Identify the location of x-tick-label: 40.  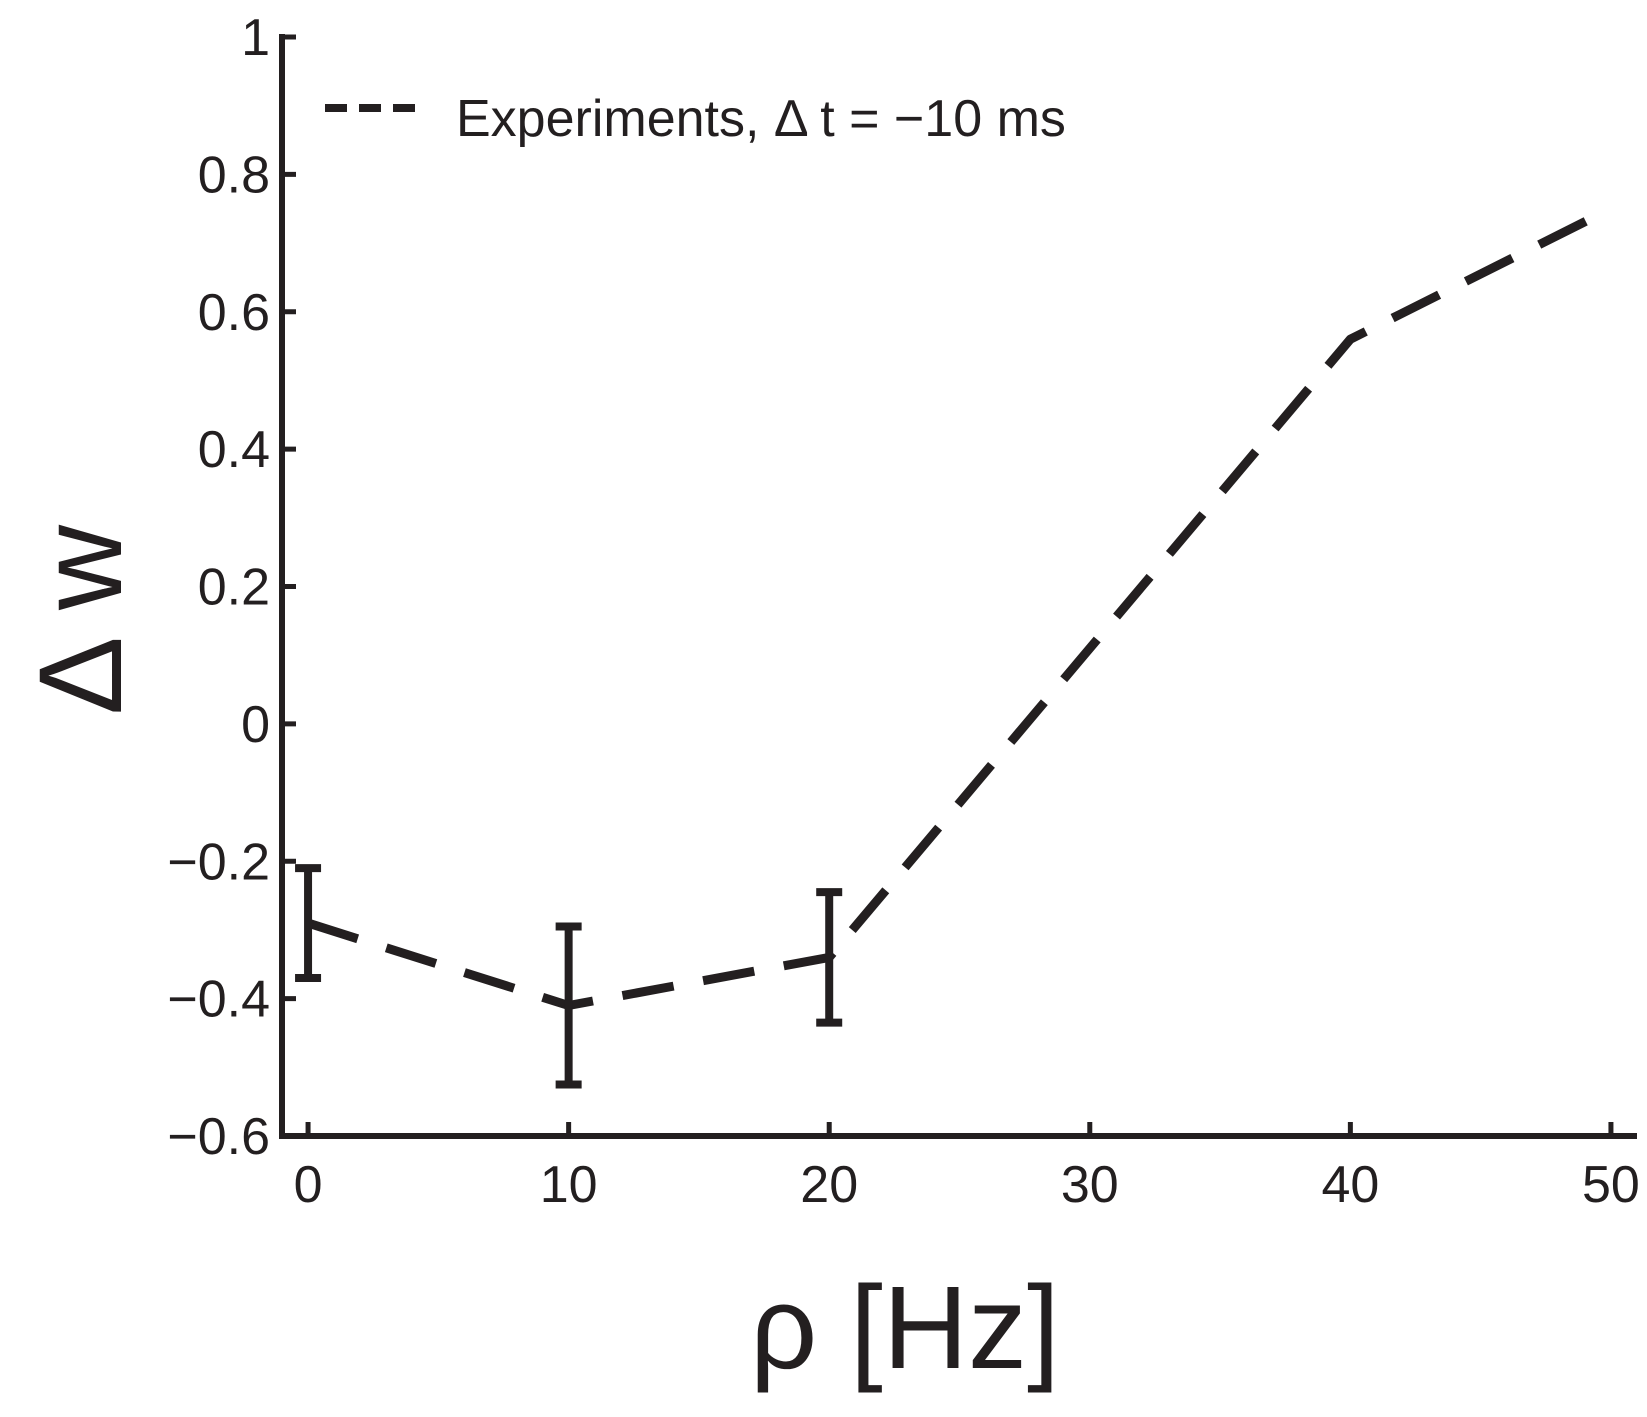
(1350, 1185).